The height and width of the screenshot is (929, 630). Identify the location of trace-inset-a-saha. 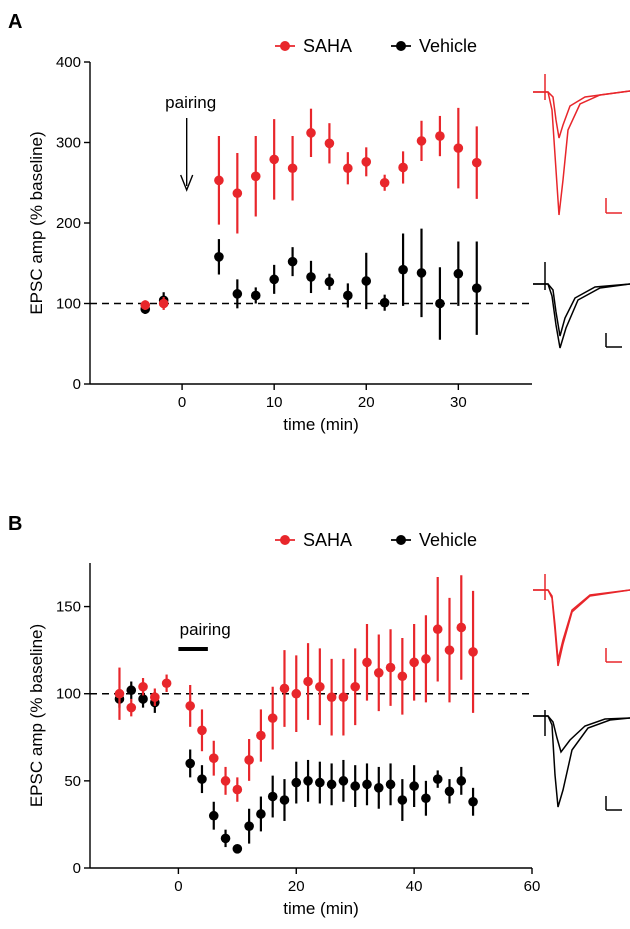
(581, 145).